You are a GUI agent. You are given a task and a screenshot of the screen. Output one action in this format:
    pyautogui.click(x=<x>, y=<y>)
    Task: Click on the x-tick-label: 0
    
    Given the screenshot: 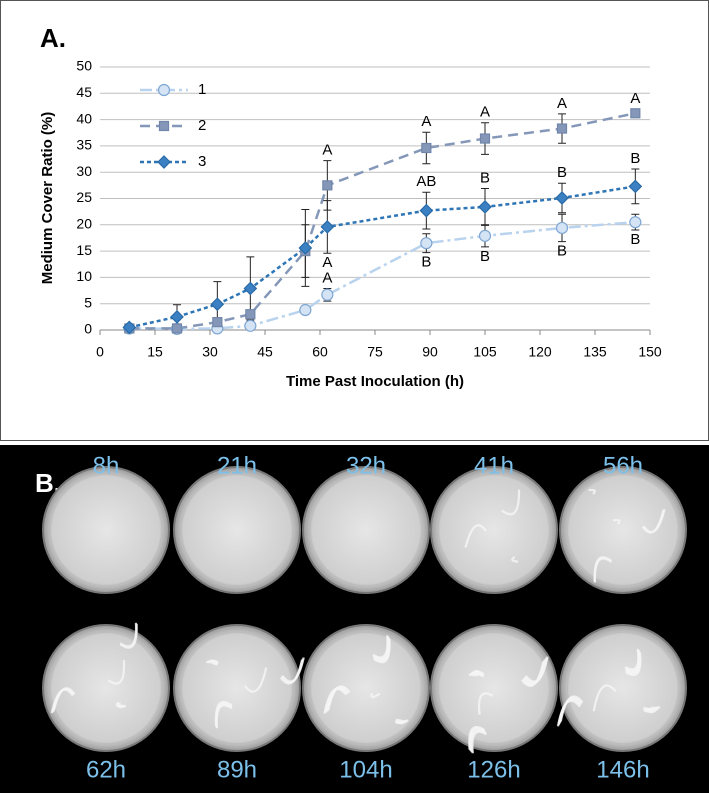 What is the action you would take?
    pyautogui.click(x=100, y=352)
    